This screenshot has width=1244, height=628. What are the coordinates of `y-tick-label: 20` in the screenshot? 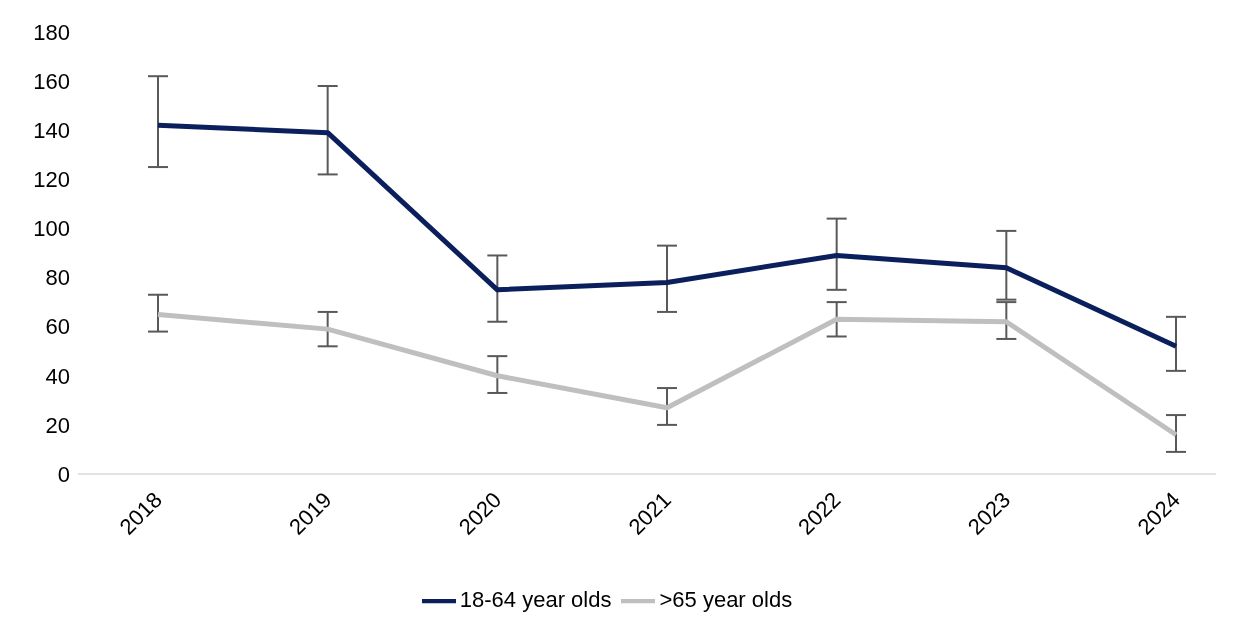 It's located at (57, 425).